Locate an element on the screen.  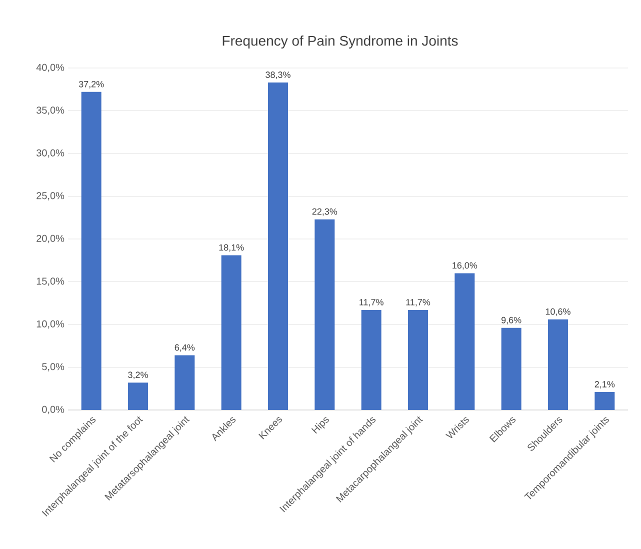
y-tick-label: 0,0% is located at coordinates (53, 410).